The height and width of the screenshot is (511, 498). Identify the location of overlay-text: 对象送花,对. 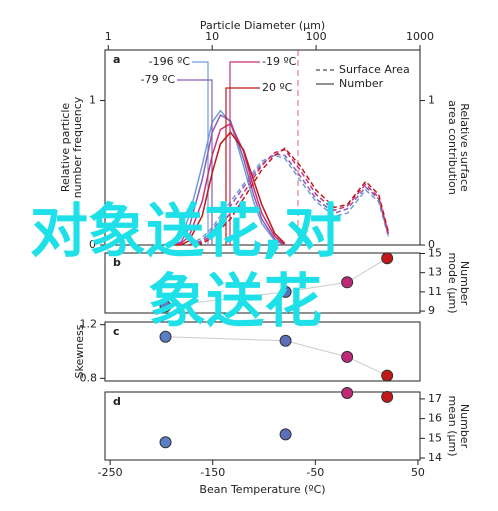
(186, 231).